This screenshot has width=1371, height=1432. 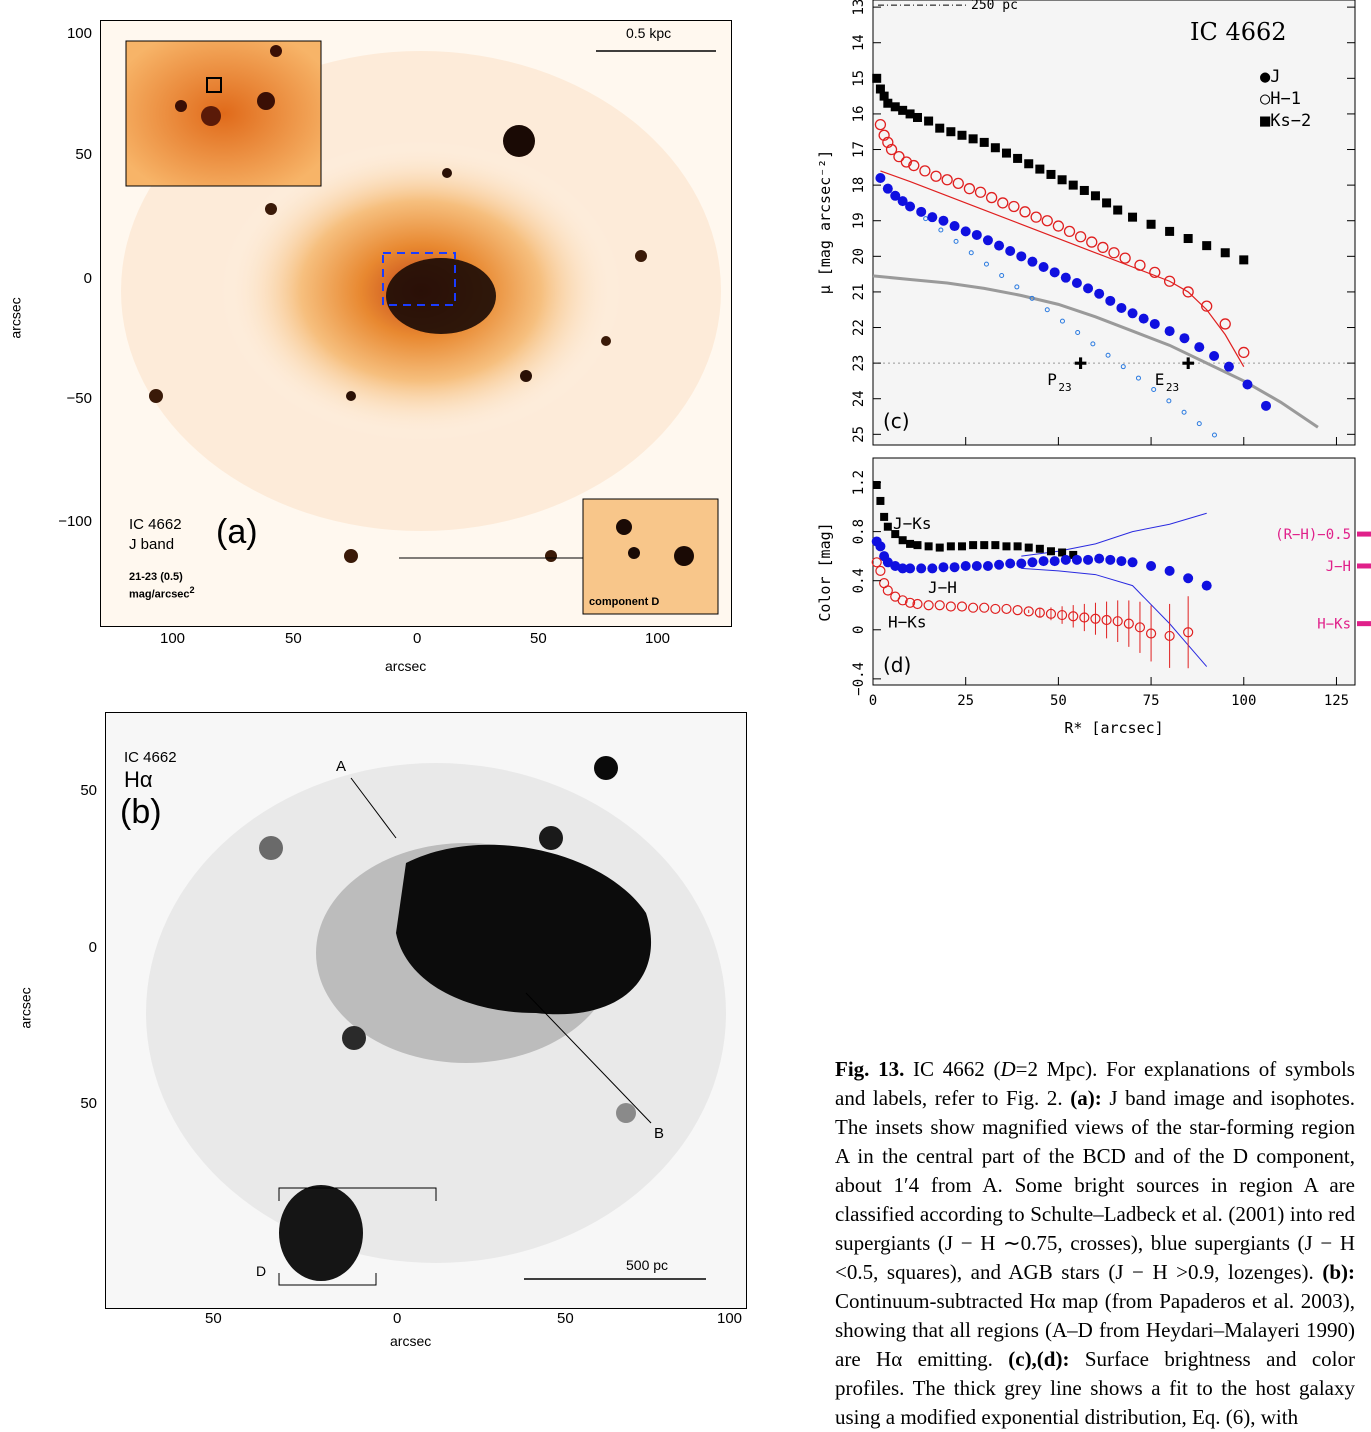 I want to click on component-d-inset, so click(x=650, y=556).